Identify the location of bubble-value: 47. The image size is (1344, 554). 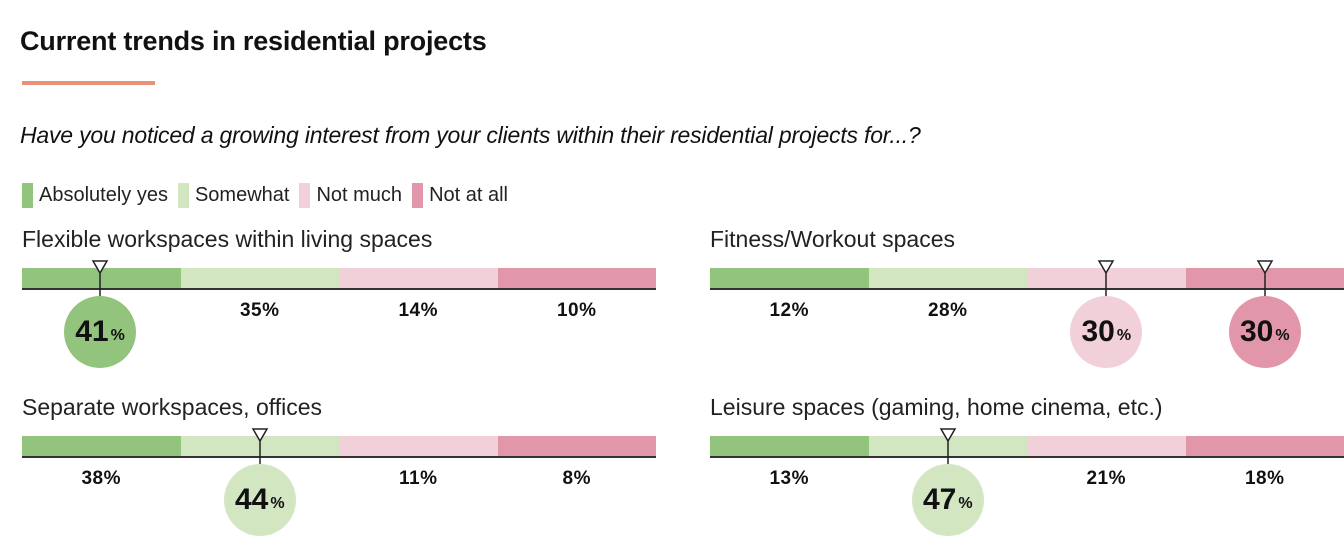
(939, 500).